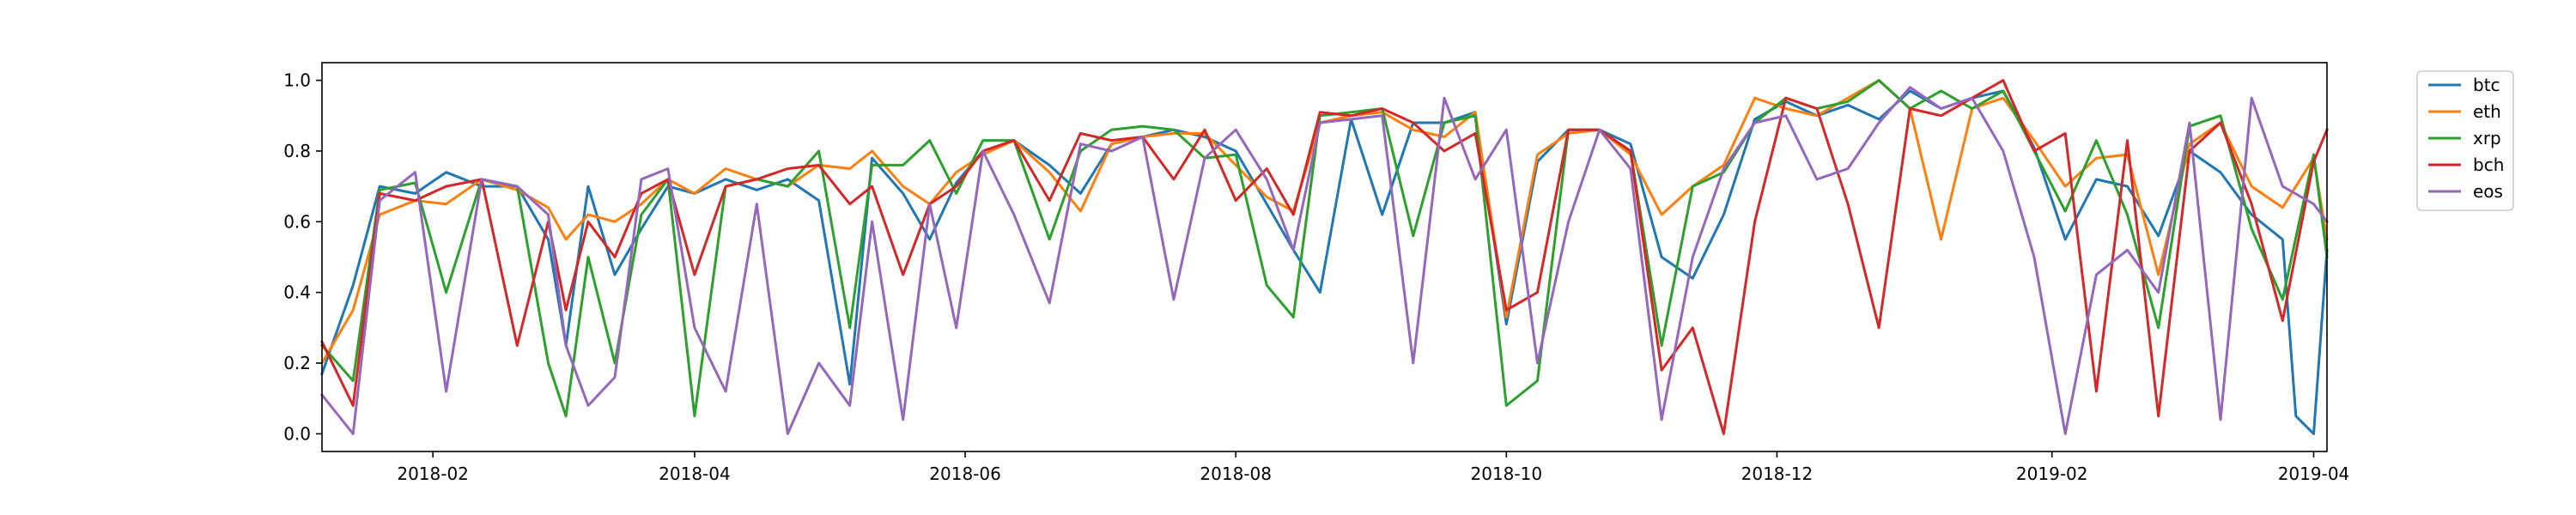 The height and width of the screenshot is (515, 2576). Describe the element at coordinates (2488, 191) in the screenshot. I see `legend-label-eos: eos` at that location.